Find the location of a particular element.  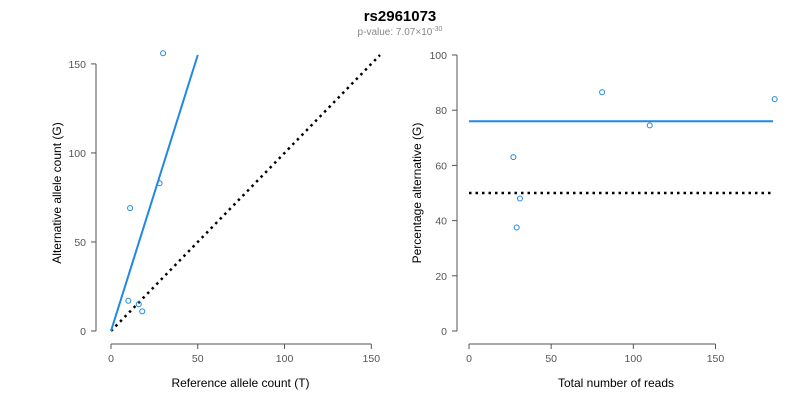

x-axis-label: Total number of reads is located at coordinates (616, 383).